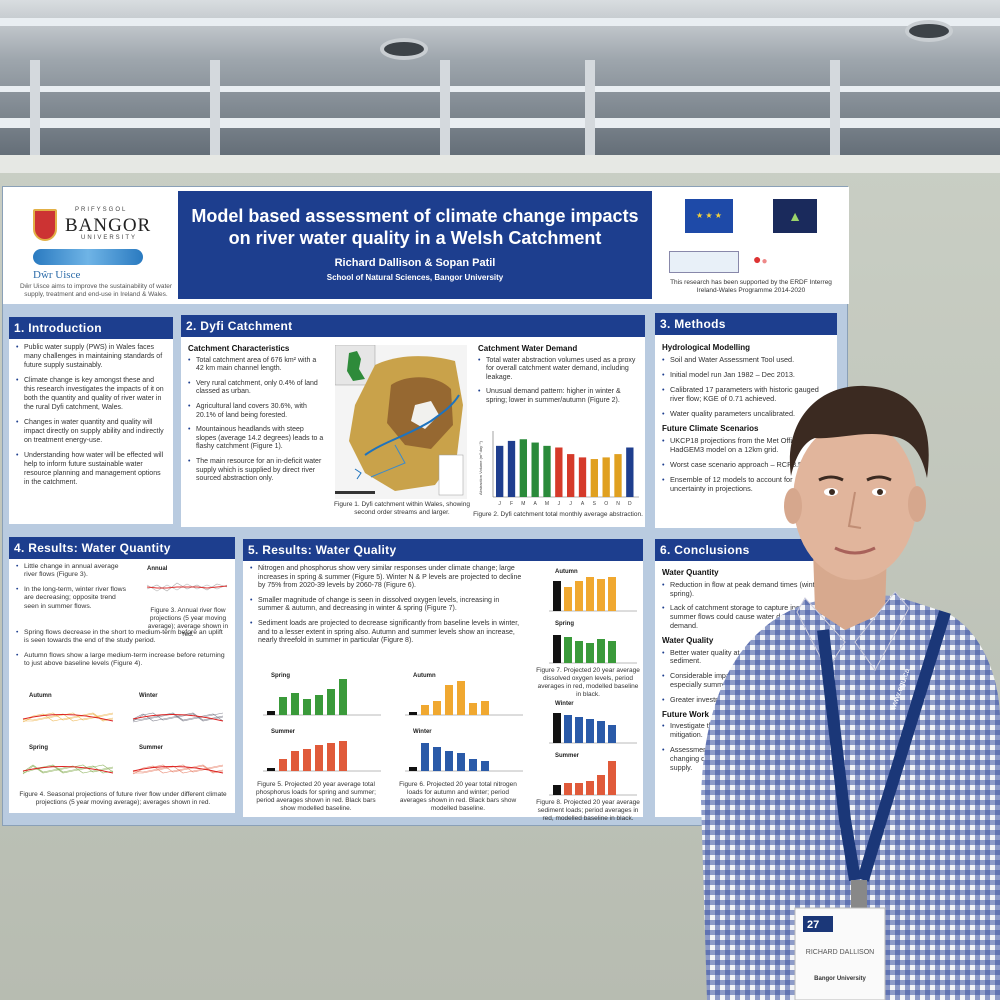 The width and height of the screenshot is (1000, 1000). What do you see at coordinates (595, 504) in the screenshot?
I see `month-tick-label: S` at bounding box center [595, 504].